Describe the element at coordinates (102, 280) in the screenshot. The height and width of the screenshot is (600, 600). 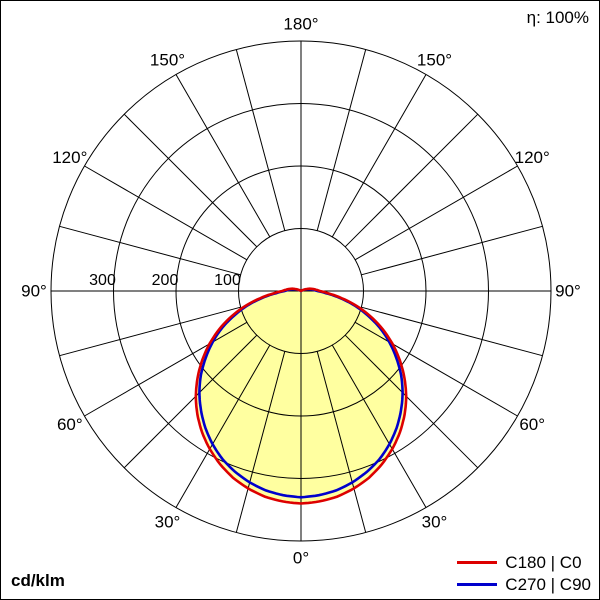
I see `ring-label: 300` at that location.